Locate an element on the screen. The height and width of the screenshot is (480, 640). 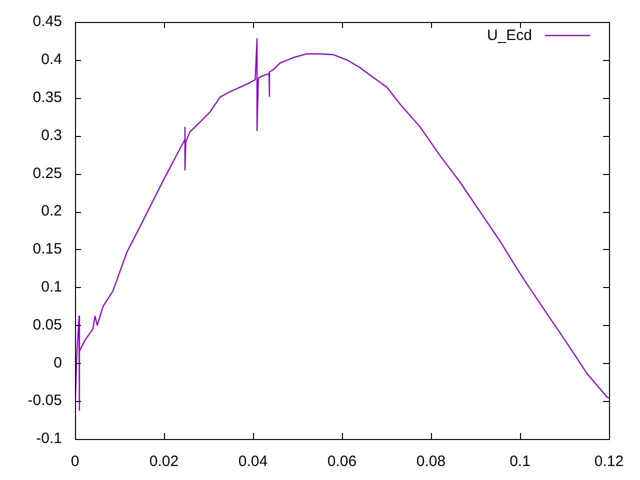
y-tick-label: 0.25 is located at coordinates (47, 173).